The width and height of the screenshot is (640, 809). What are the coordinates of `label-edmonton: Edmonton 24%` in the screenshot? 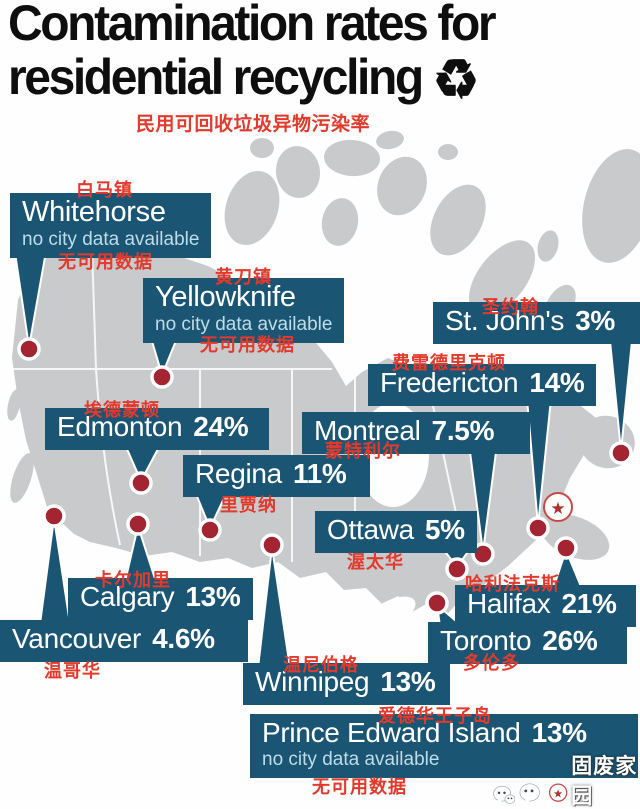 It's located at (157, 429).